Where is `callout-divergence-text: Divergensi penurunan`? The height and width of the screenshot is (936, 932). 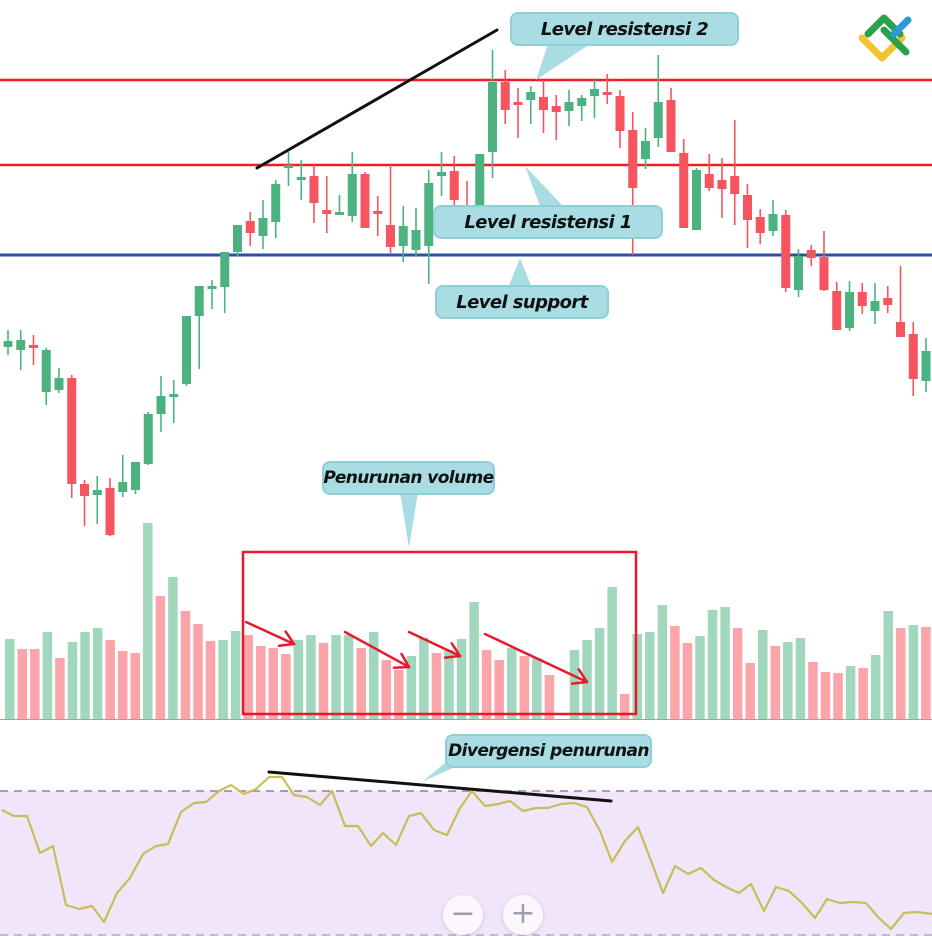 callout-divergence-text: Divergensi penurunan is located at coordinates (548, 751).